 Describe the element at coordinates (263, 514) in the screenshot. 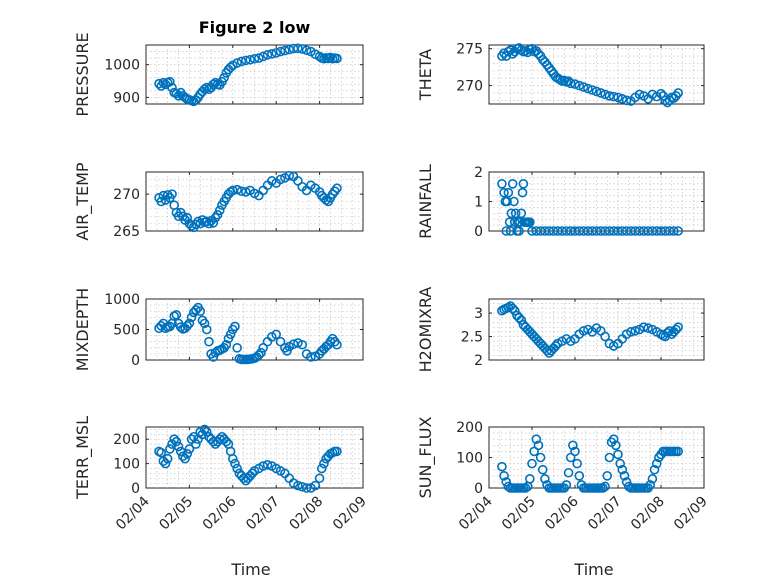

I see `x-tick-label: 02/07` at that location.